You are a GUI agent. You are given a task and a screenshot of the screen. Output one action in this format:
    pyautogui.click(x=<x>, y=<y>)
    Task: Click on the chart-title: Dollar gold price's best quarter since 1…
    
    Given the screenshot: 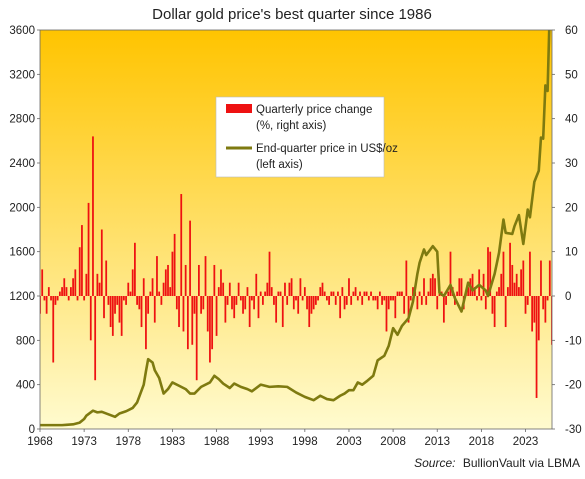 What is the action you would take?
    pyautogui.click(x=292, y=14)
    